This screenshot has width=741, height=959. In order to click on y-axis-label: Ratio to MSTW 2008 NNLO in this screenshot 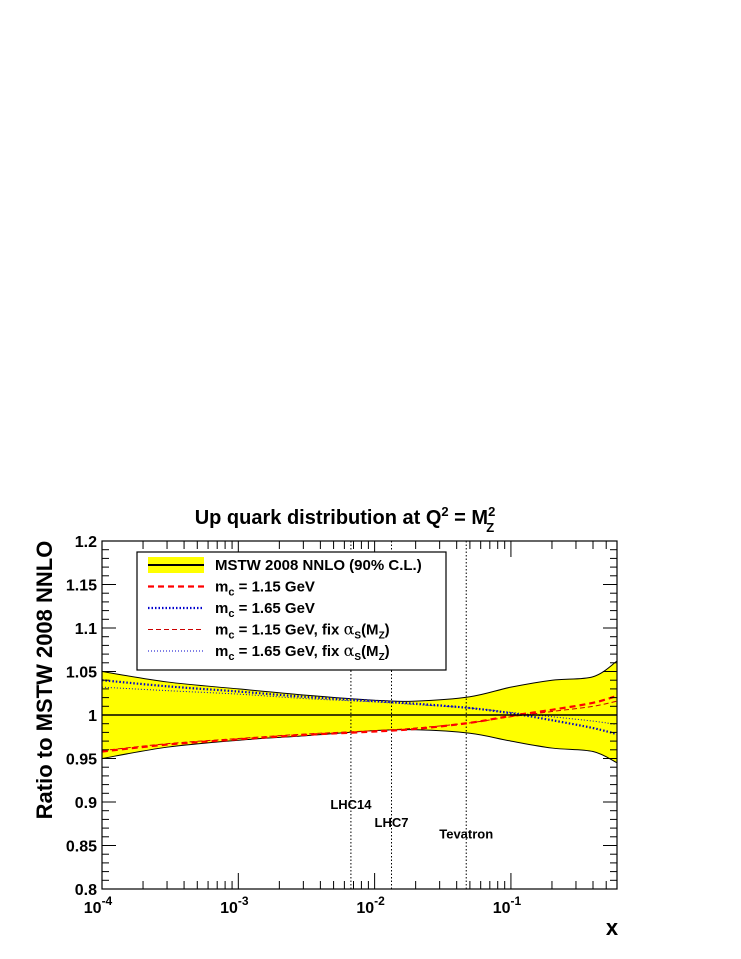, I will do `click(44, 680)`.